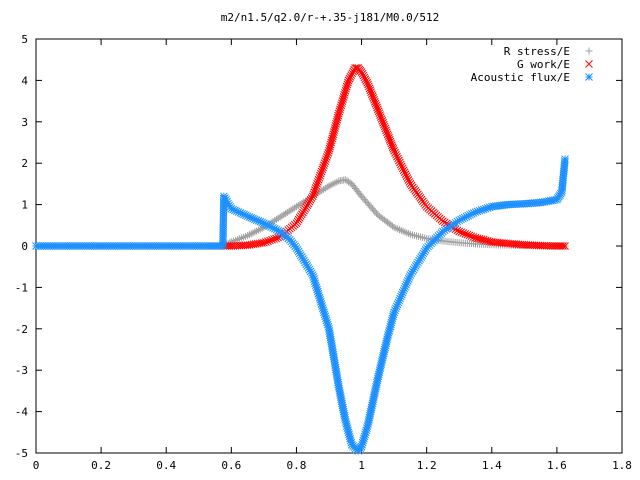 The width and height of the screenshot is (640, 480). I want to click on y-tick-label: -5, so click(21, 453).